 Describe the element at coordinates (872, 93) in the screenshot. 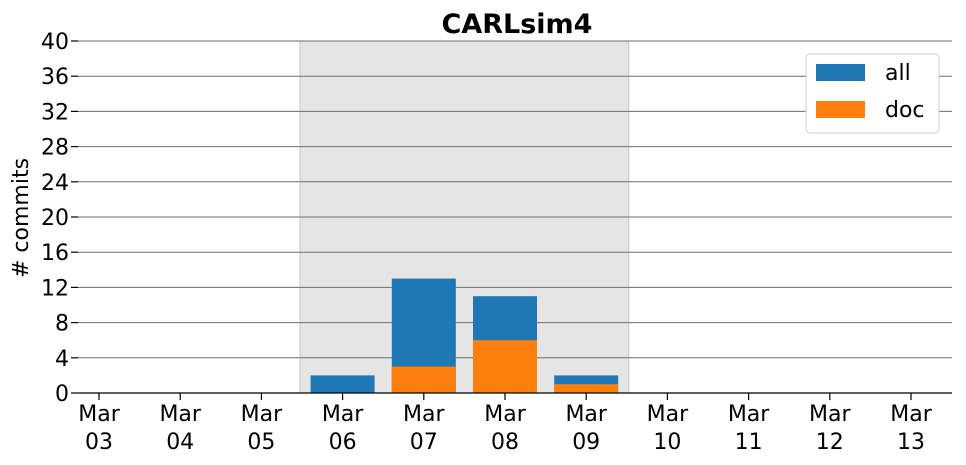

I see `legend: all doc` at that location.